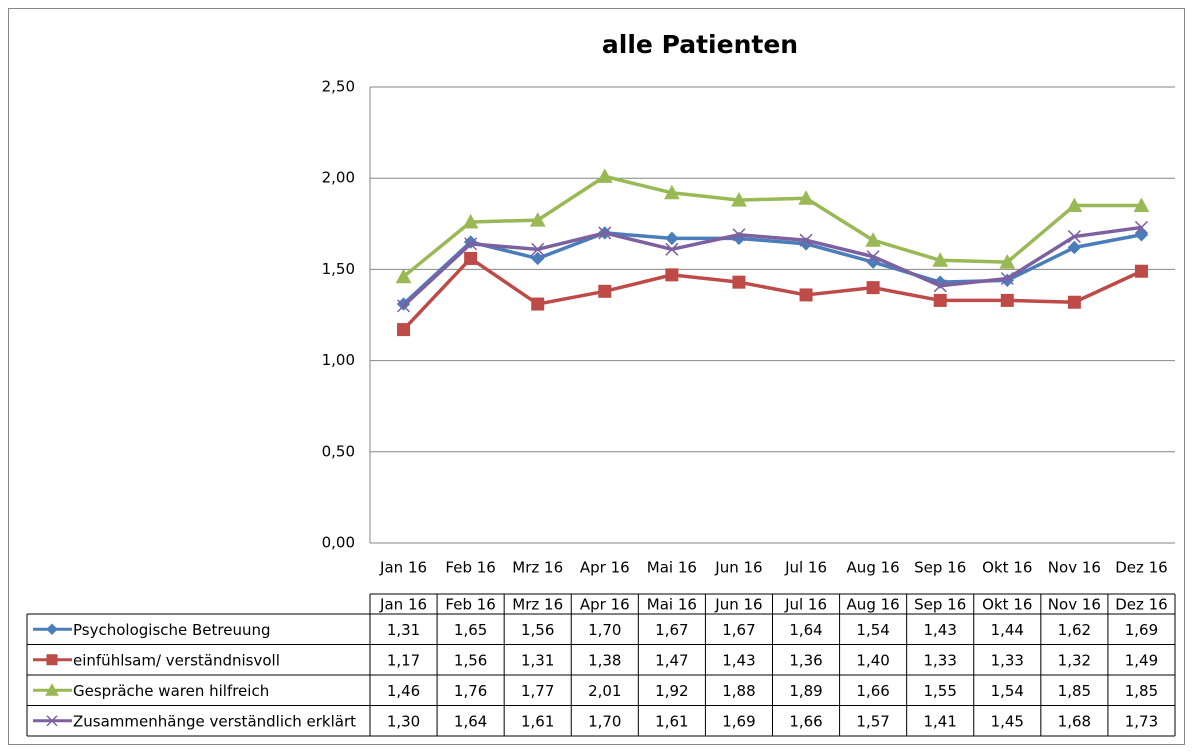 The height and width of the screenshot is (755, 1192). Describe the element at coordinates (403, 660) in the screenshot. I see `table-cell: 1,17` at that location.